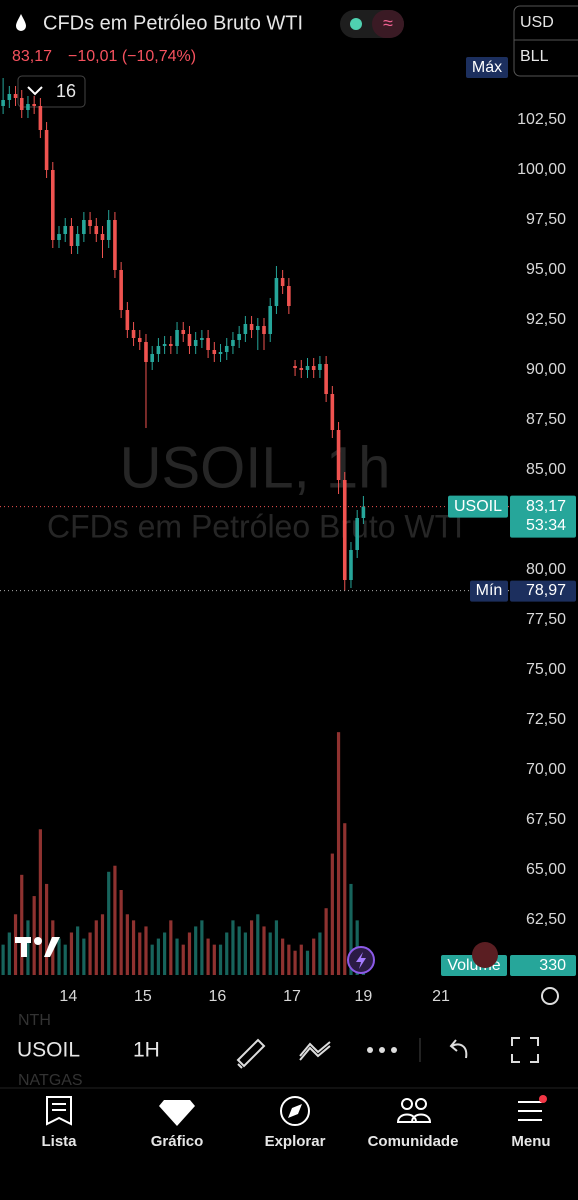  I want to click on y-tick-label: 92,50, so click(546, 319).